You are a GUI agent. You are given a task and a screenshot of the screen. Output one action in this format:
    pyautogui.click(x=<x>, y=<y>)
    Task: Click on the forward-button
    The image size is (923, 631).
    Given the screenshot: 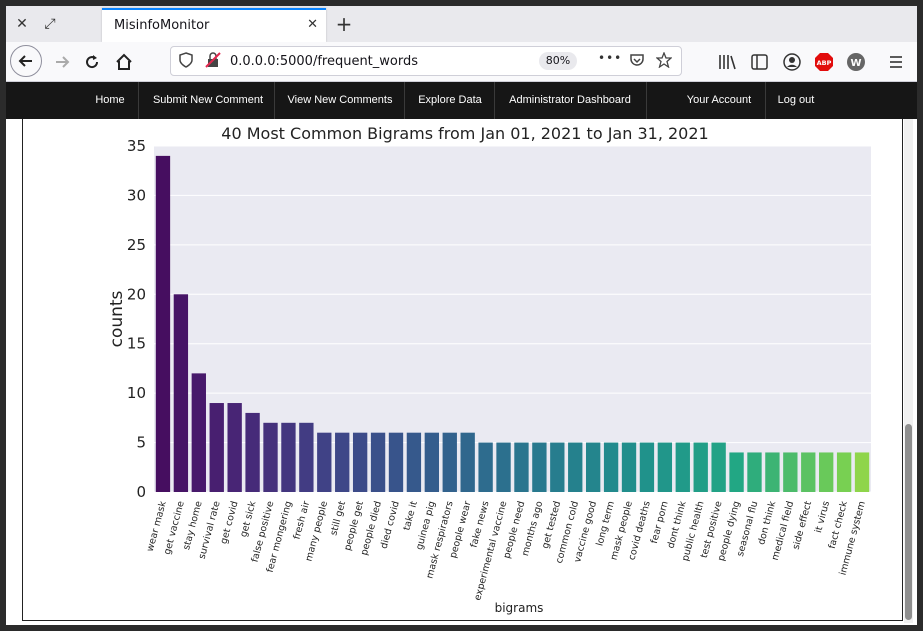 What is the action you would take?
    pyautogui.click(x=62, y=62)
    